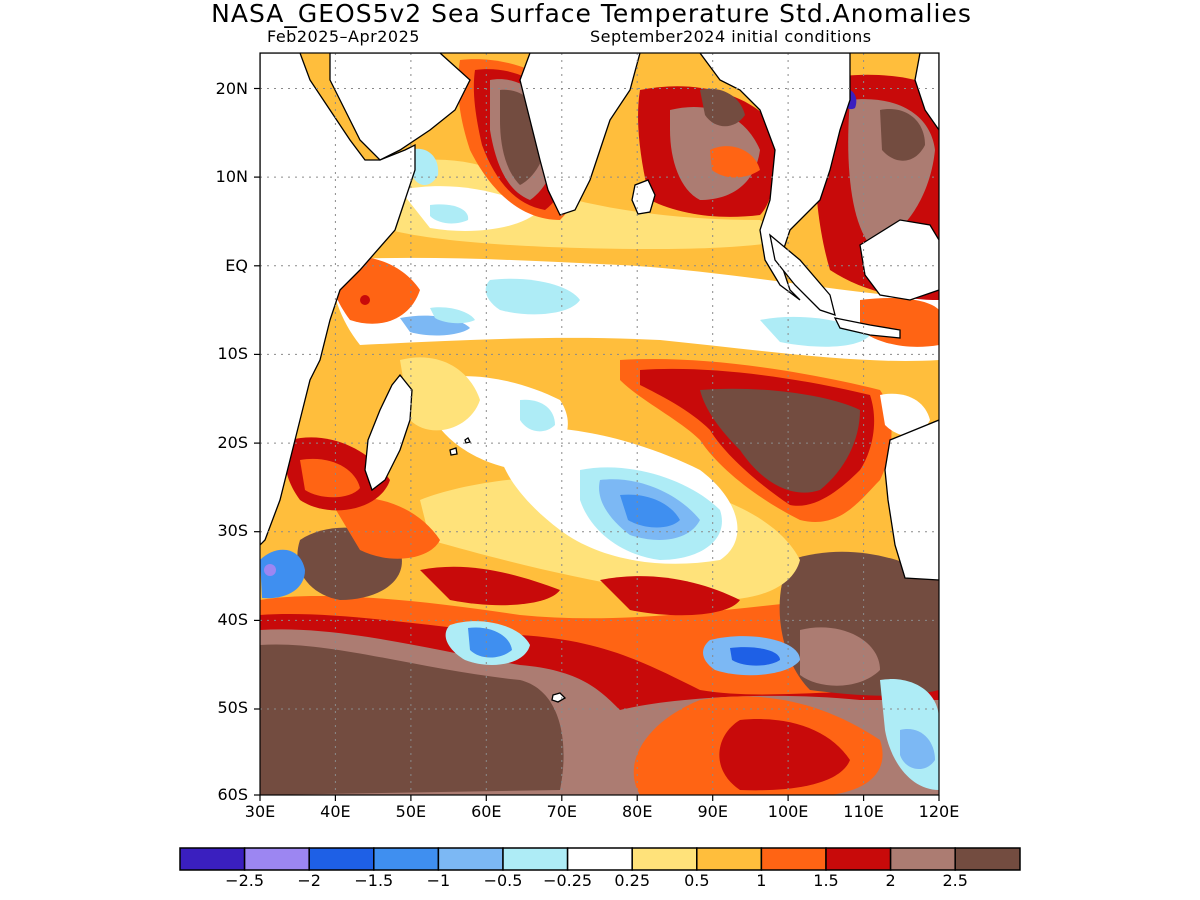  What do you see at coordinates (232, 530) in the screenshot?
I see `lat-label: 30S` at bounding box center [232, 530].